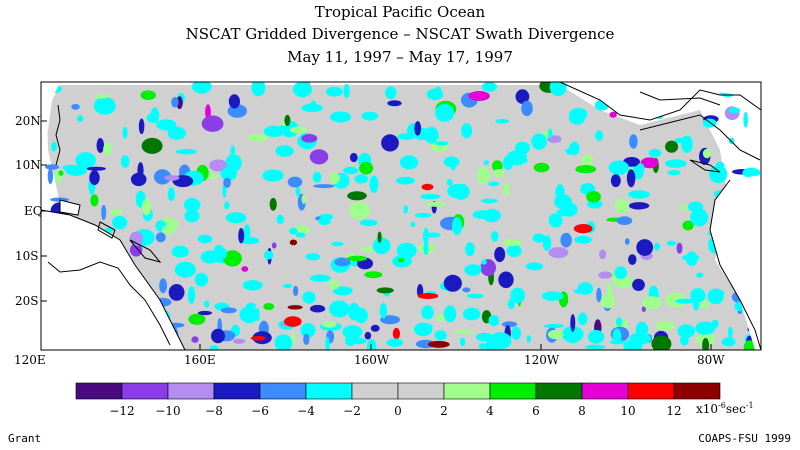 The image size is (800, 450). What do you see at coordinates (33, 211) in the screenshot?
I see `lat-label-eq: EQ` at bounding box center [33, 211].